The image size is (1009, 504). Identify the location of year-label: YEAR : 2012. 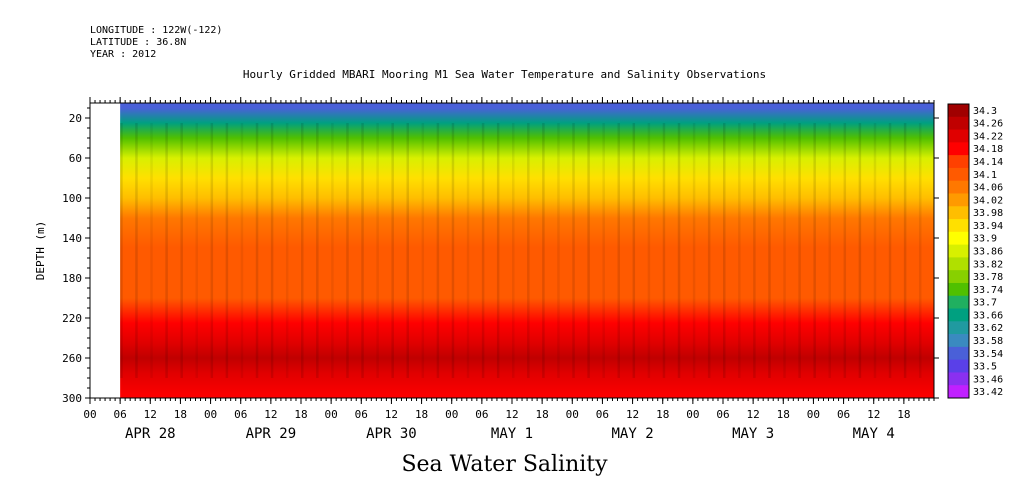
(123, 54).